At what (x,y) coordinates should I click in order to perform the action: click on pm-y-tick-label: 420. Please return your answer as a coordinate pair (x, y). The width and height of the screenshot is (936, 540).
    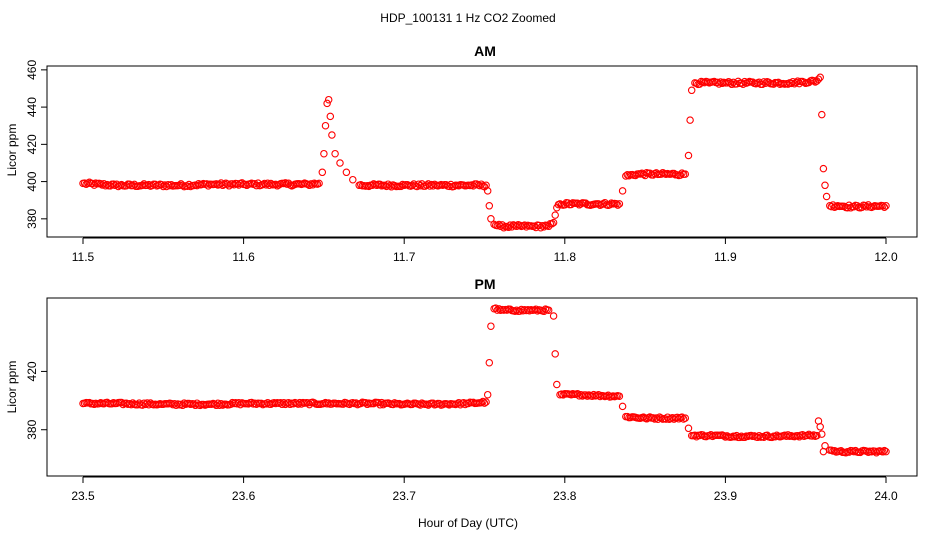
    Looking at the image, I should click on (32, 371).